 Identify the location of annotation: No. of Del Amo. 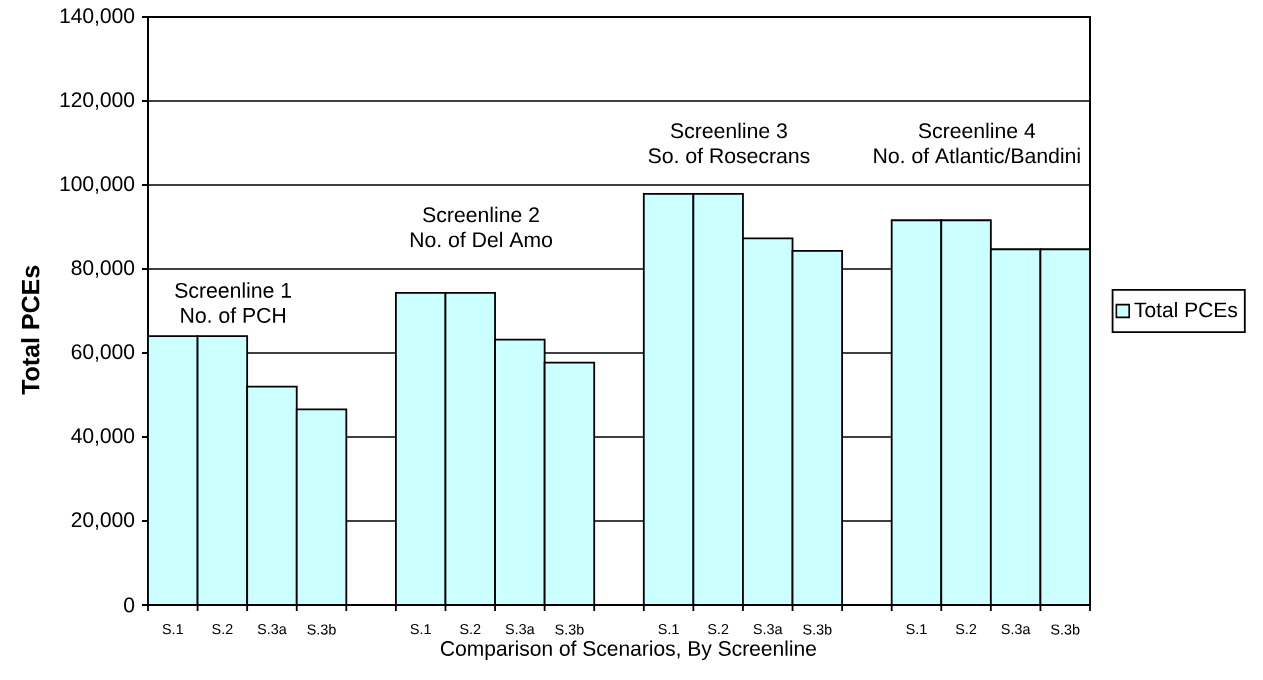
(481, 239).